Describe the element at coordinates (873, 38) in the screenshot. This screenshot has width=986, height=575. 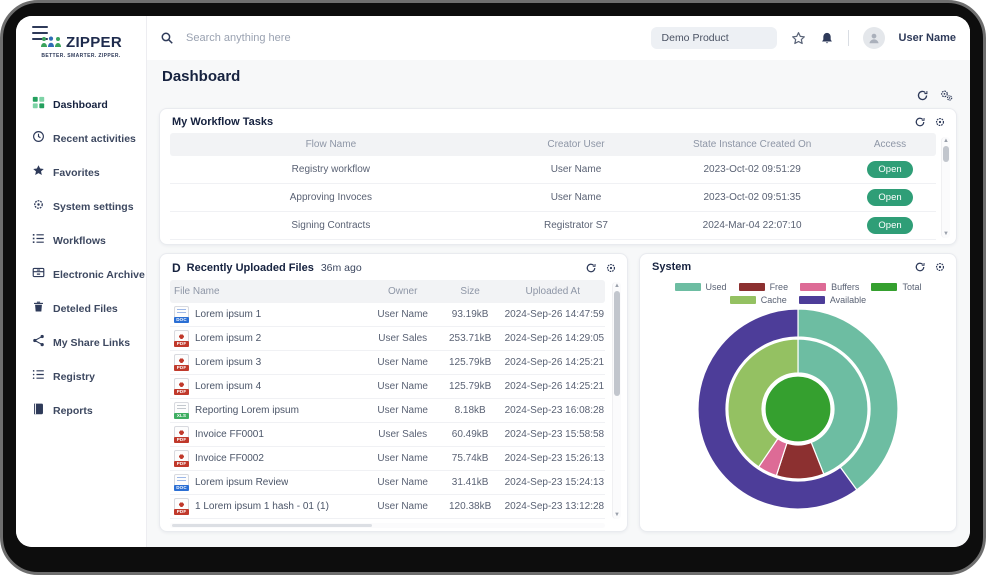
I see `avatar` at that location.